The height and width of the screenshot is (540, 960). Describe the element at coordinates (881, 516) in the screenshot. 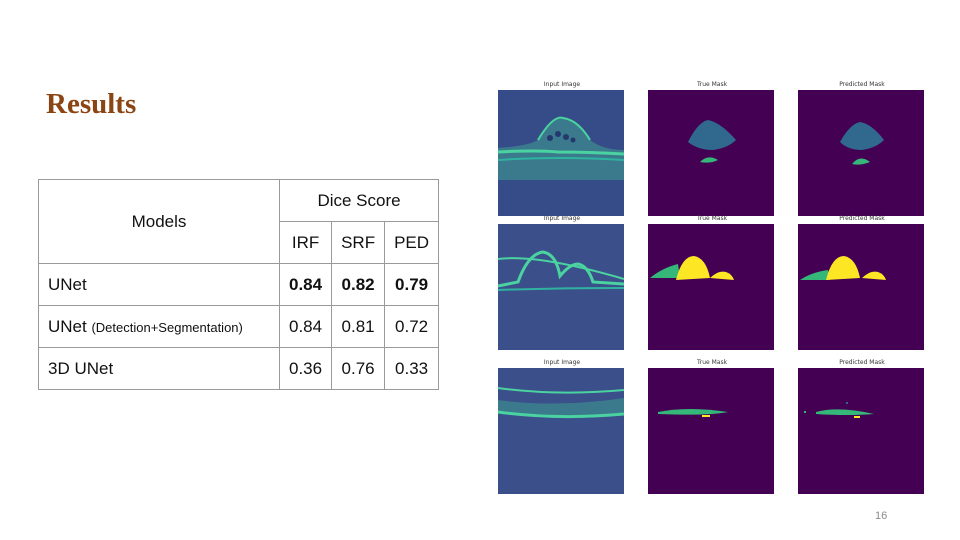

I see `page-number: 16` at that location.